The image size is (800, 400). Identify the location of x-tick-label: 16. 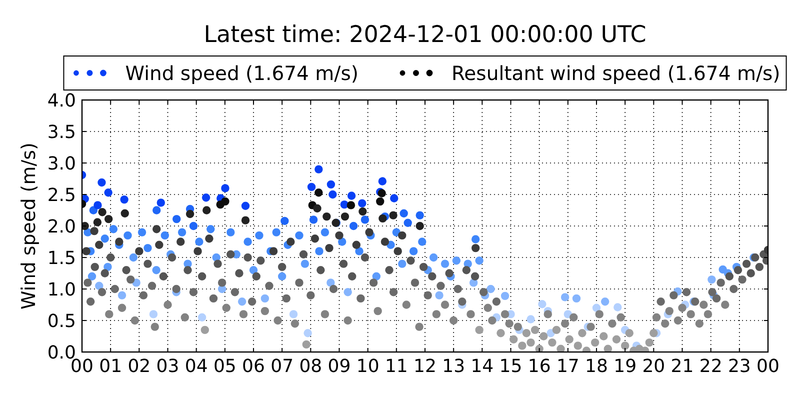
(539, 366).